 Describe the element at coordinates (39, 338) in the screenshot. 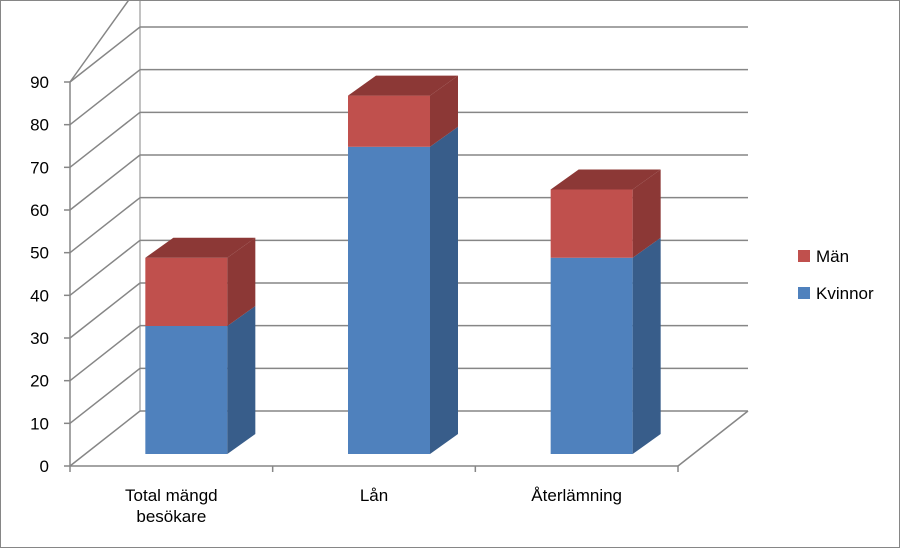

I see `y-tick-label-30: 30` at that location.